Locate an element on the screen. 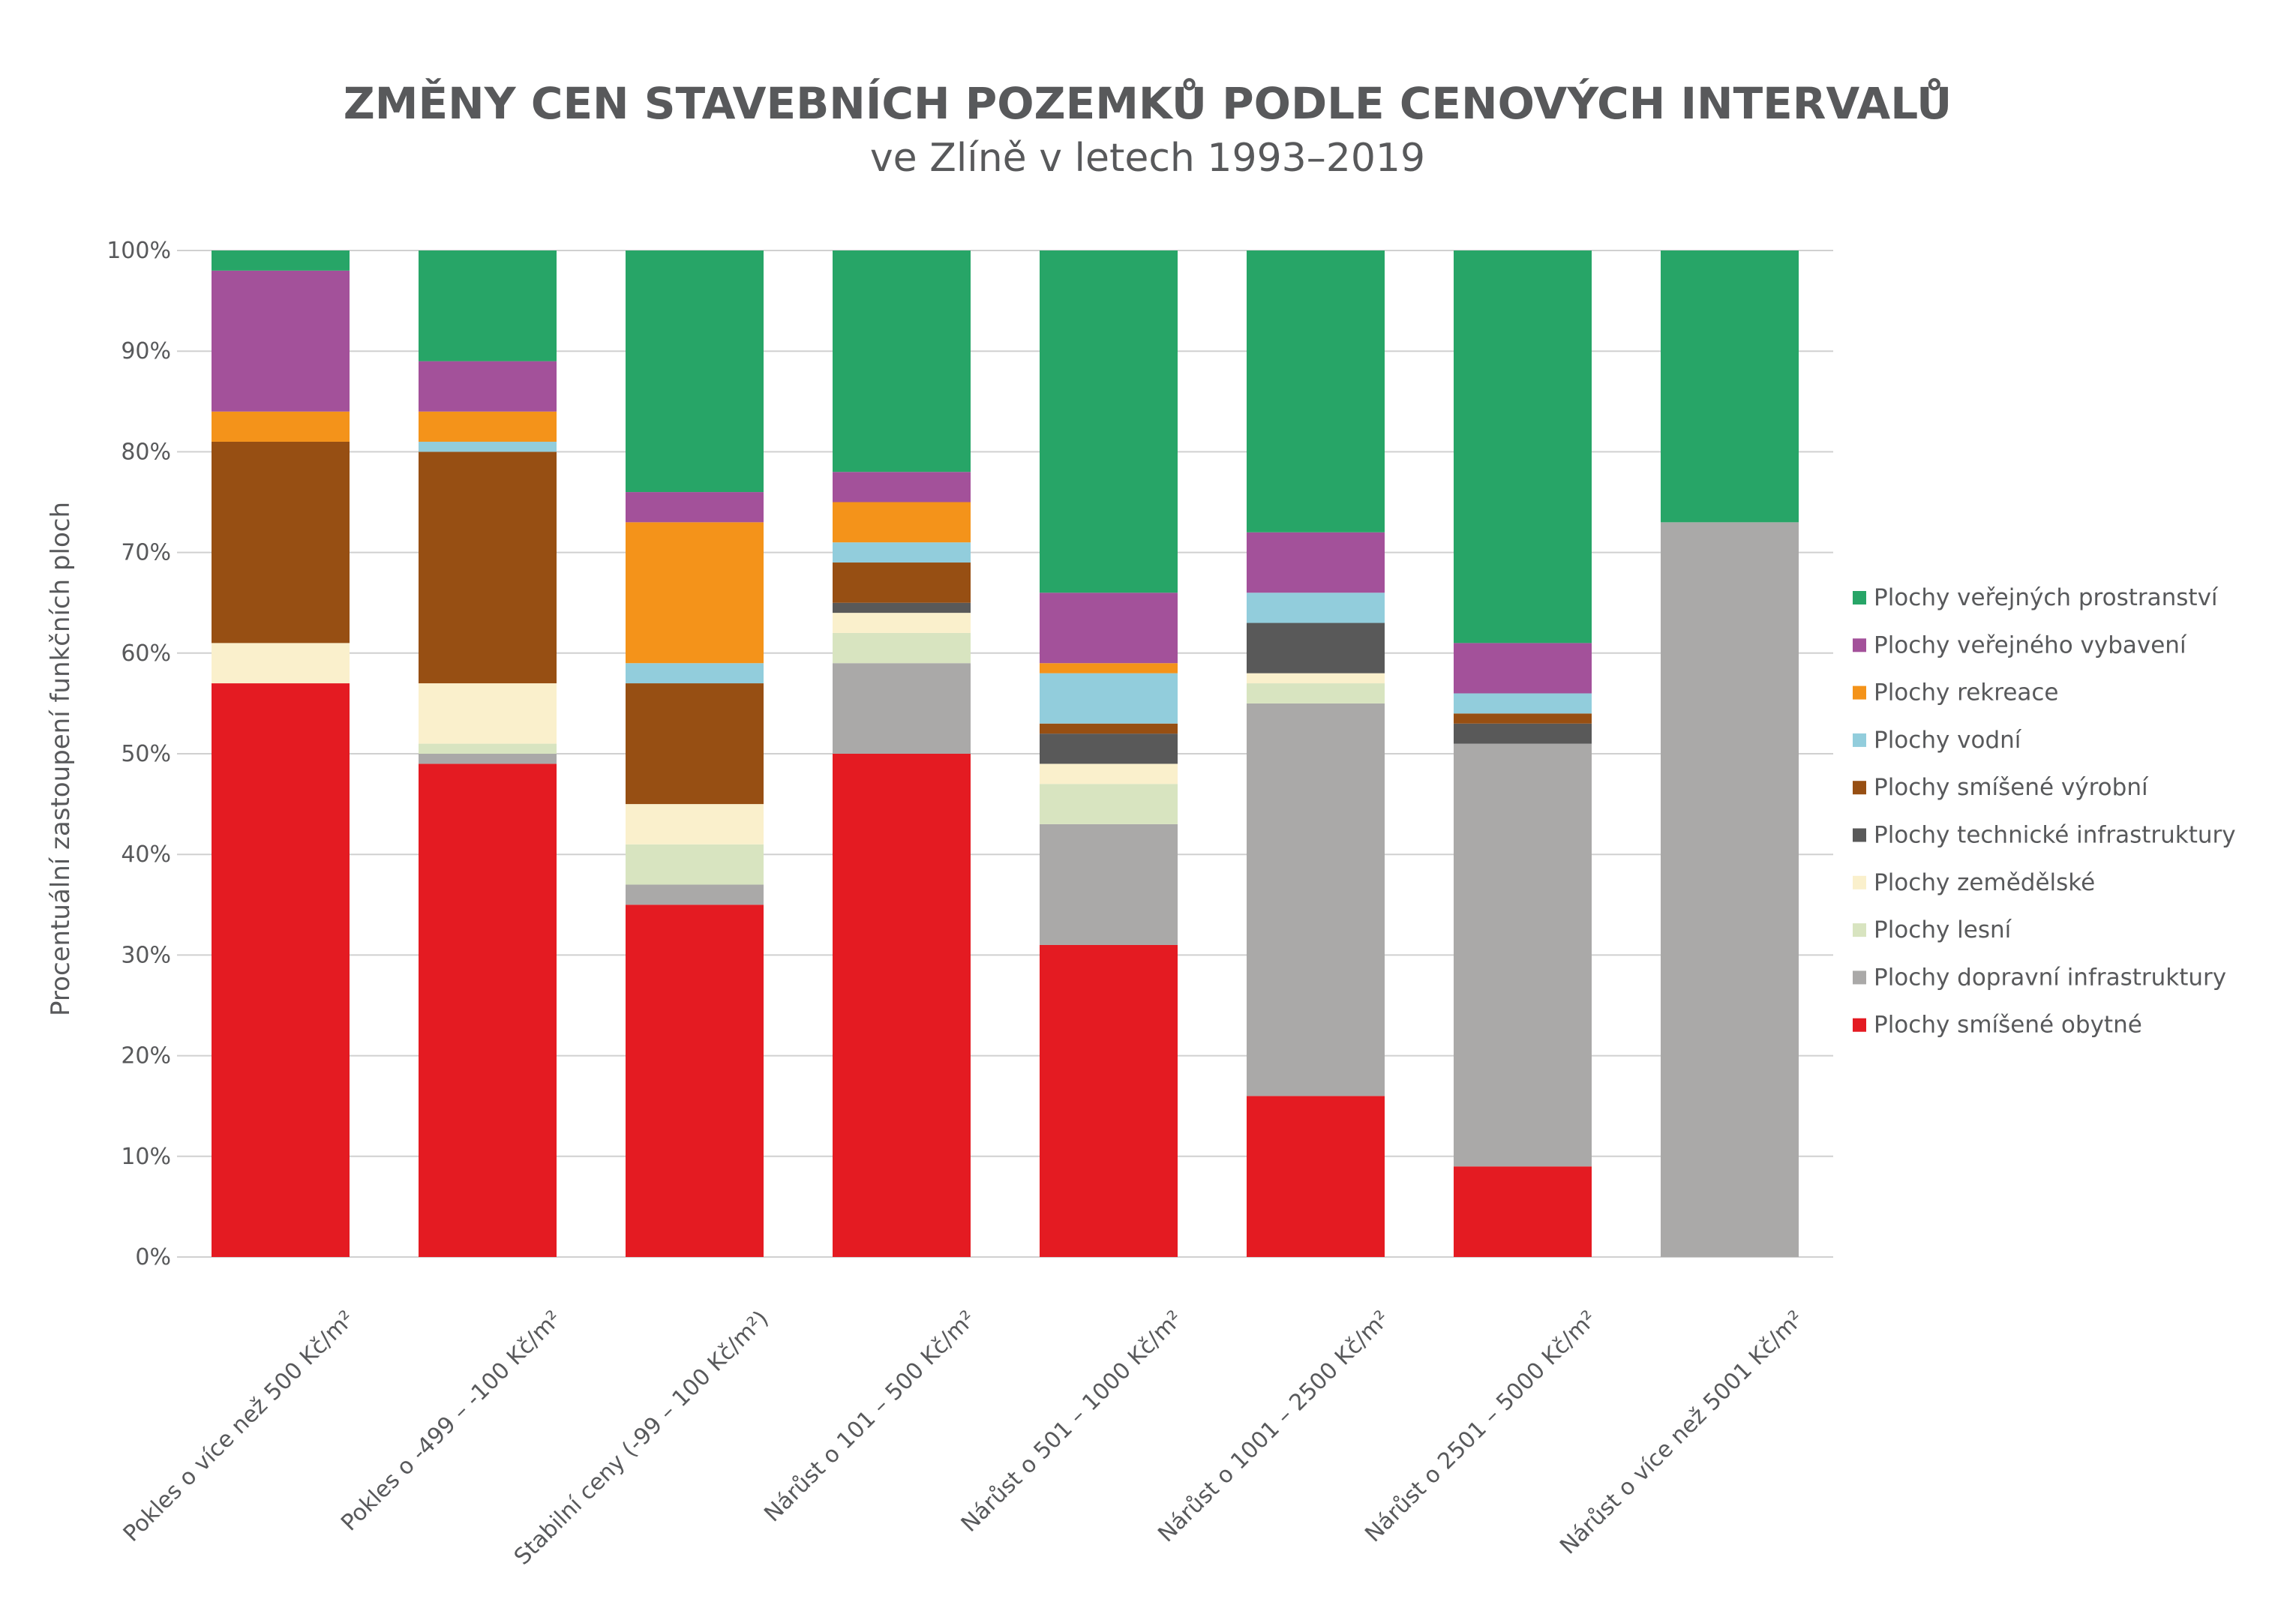 This screenshot has height=1620, width=2296. y-tick-label: 0% is located at coordinates (153, 1257).